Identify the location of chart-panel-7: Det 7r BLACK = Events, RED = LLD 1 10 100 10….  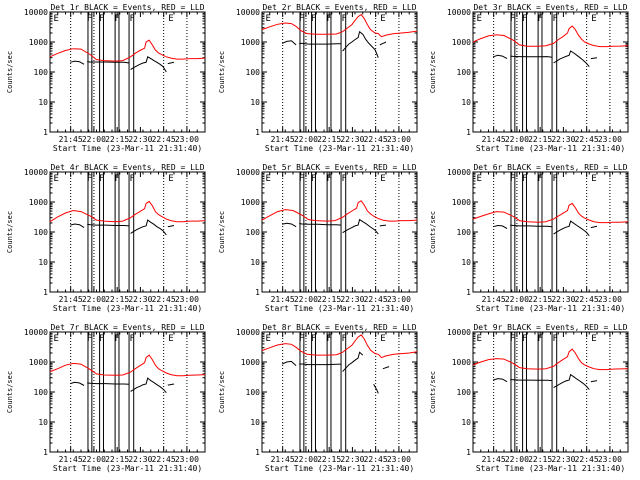
(106, 398).